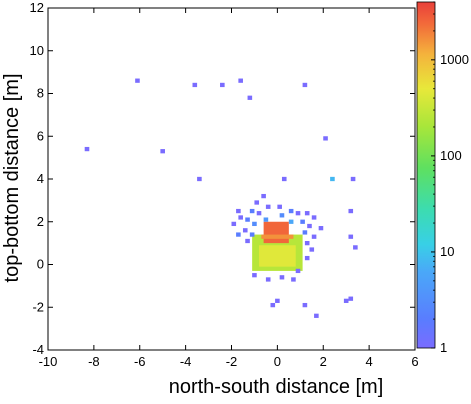 This screenshot has width=471, height=404. What do you see at coordinates (40, 135) in the screenshot?
I see `y-tick-label: 6` at bounding box center [40, 135].